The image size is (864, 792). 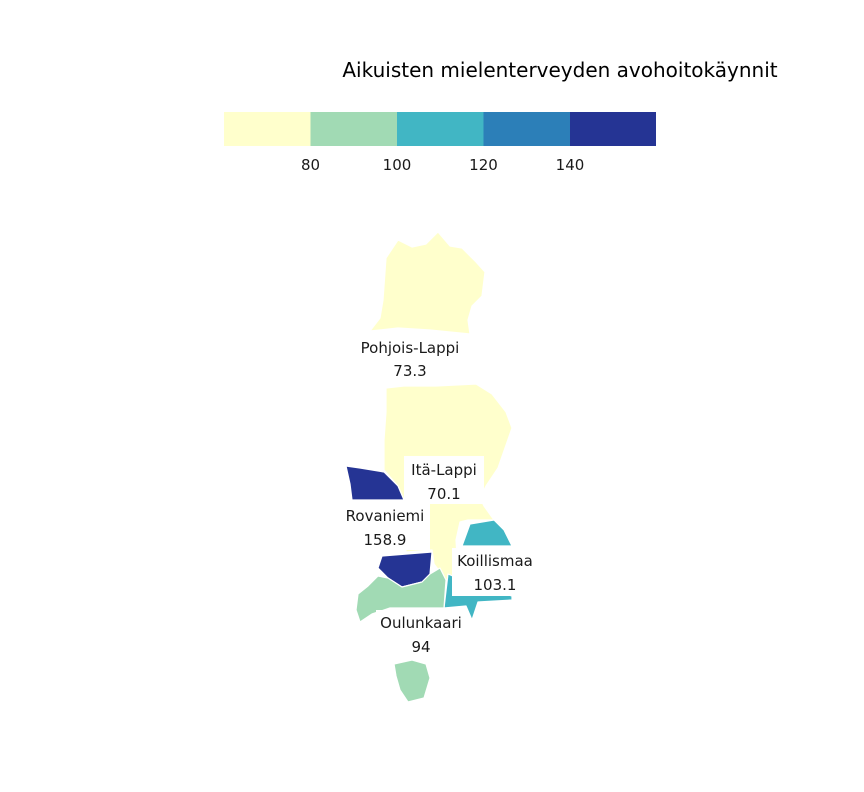 I want to click on legend-tick: 80, so click(x=310, y=165).